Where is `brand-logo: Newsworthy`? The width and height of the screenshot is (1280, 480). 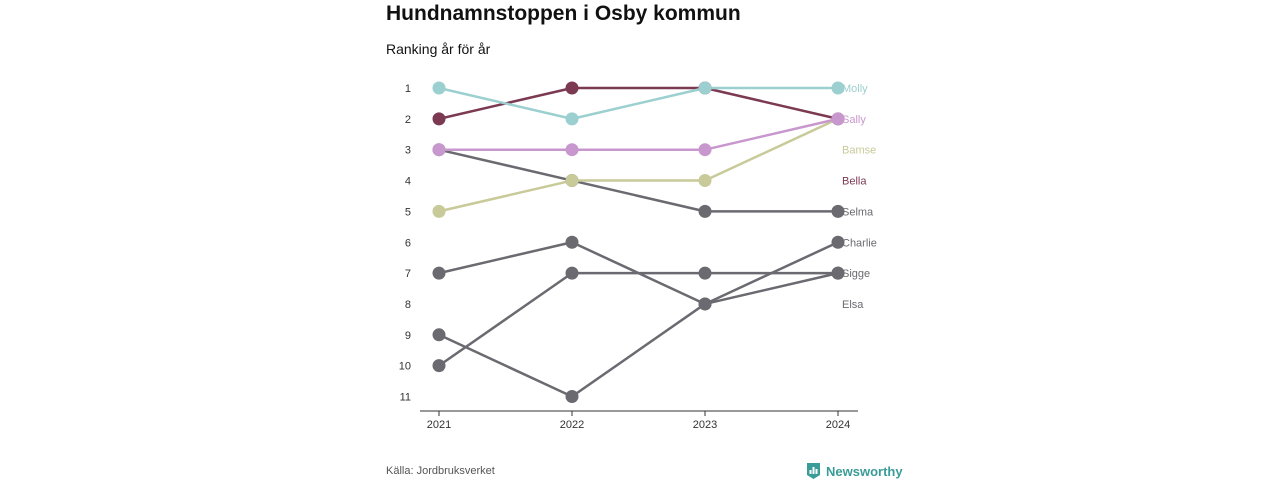 brand-logo: Newsworthy is located at coordinates (854, 471).